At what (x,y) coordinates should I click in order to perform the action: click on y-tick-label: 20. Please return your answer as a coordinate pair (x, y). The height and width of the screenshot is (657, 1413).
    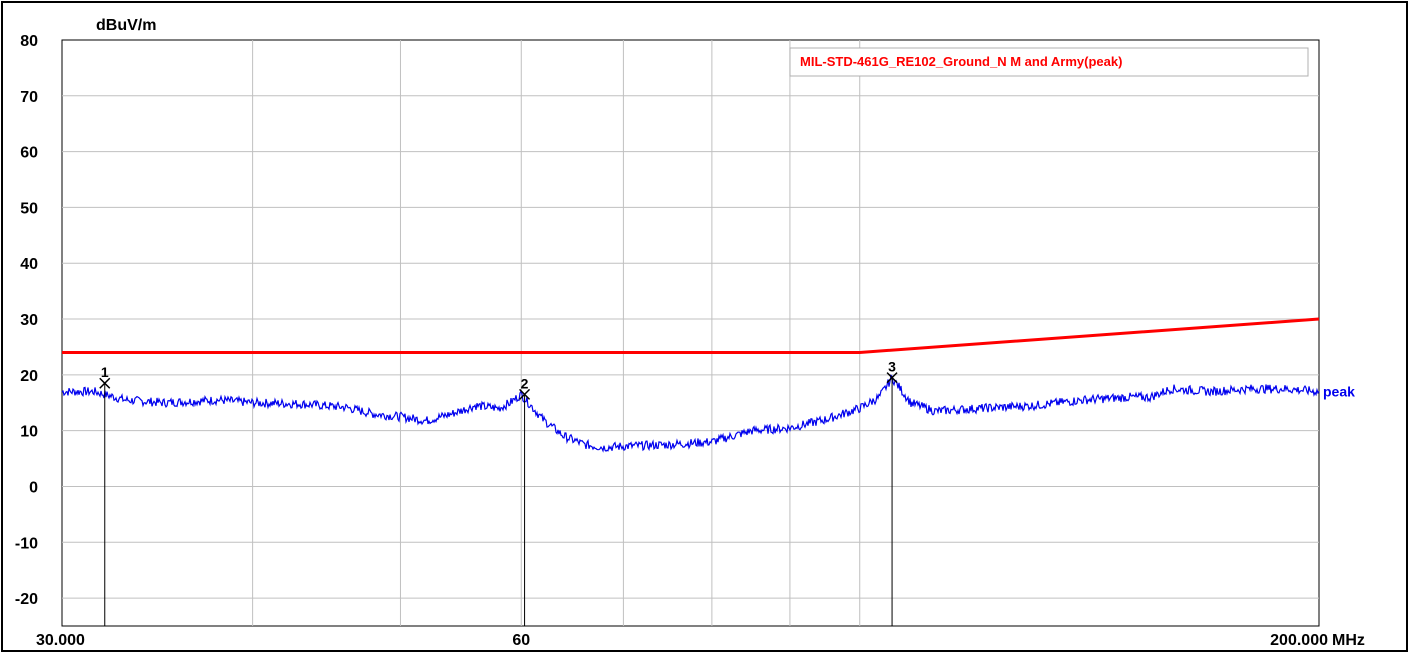
    Looking at the image, I should click on (29, 376).